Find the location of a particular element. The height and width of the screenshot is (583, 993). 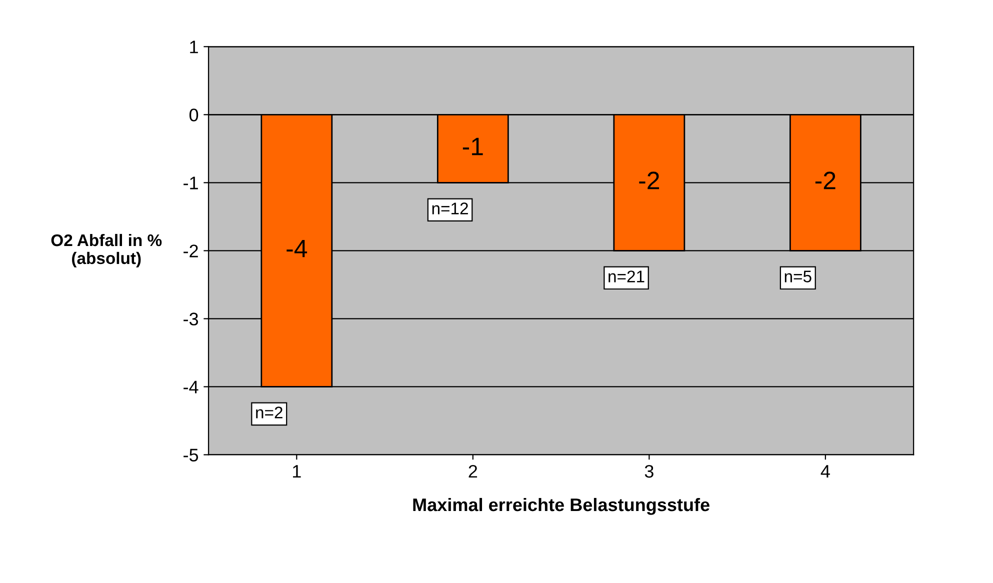

x-tick-label: 1 is located at coordinates (297, 471).